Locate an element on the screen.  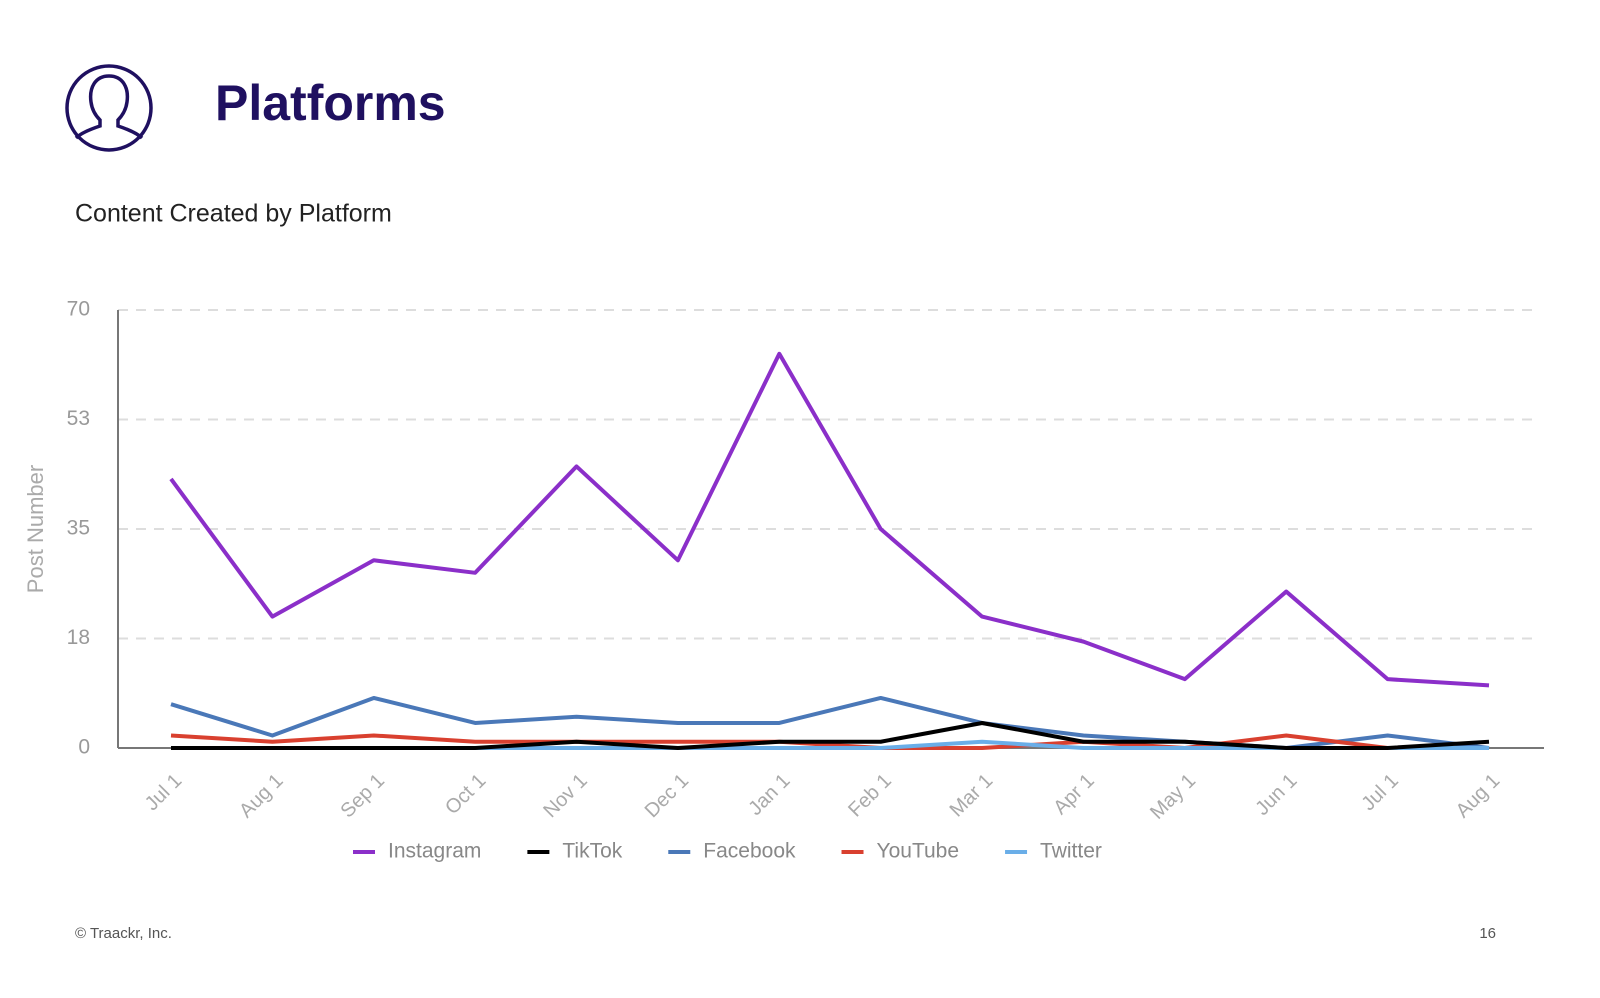
x-tick-label: May 1 is located at coordinates (1173, 797).